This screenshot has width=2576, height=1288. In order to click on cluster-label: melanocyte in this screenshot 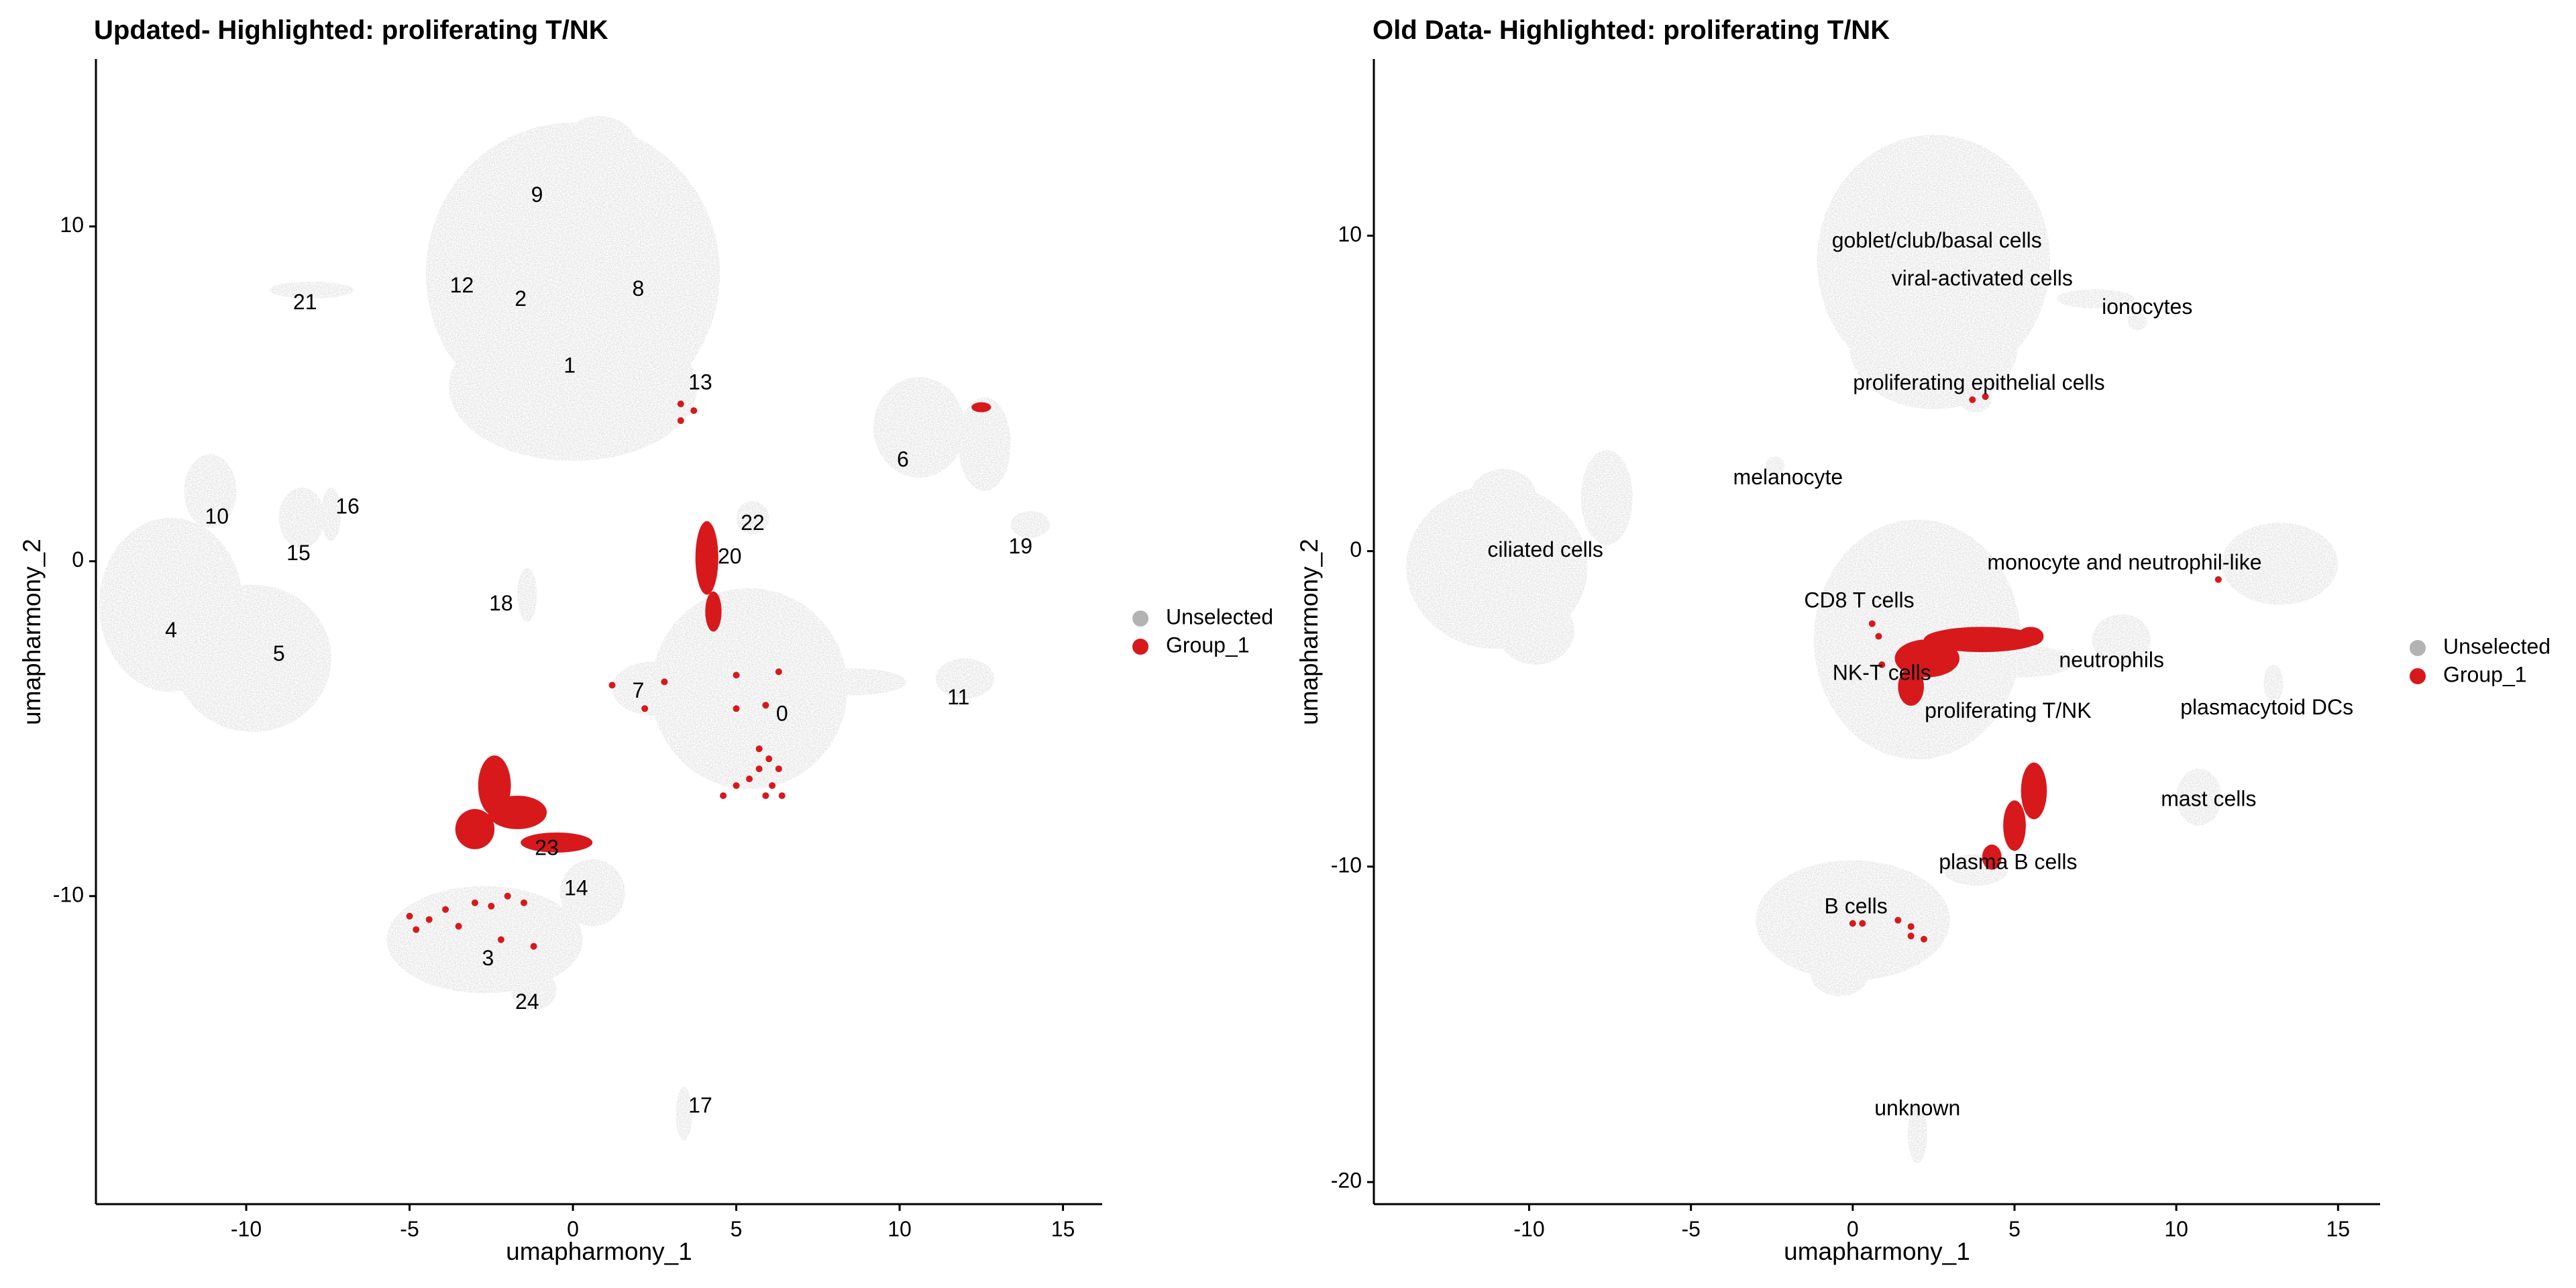, I will do `click(1788, 477)`.